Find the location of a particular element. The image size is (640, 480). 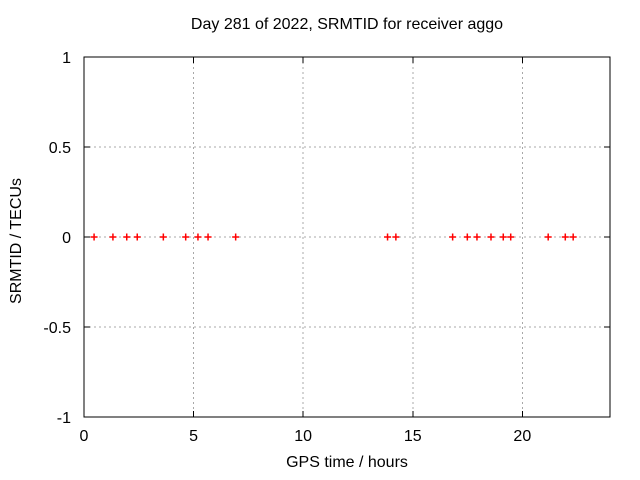

y-tick-label: -0.5 is located at coordinates (57, 328).